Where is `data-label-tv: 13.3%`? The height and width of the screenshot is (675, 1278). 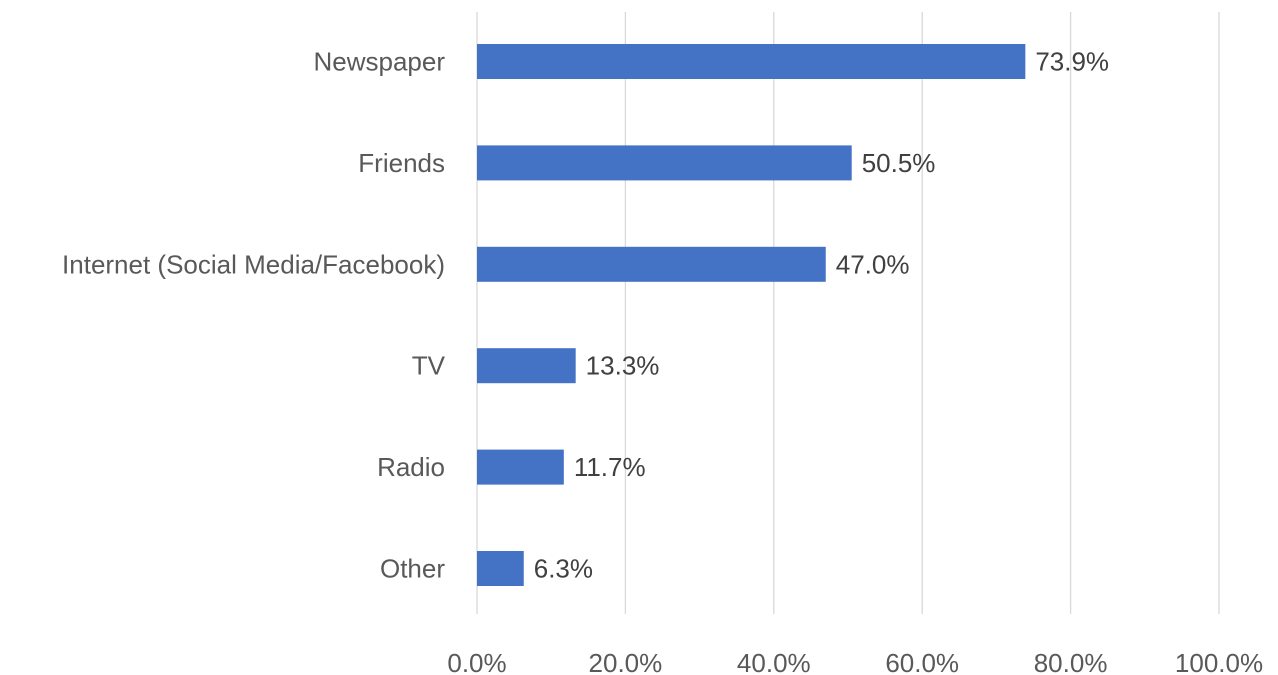
data-label-tv: 13.3% is located at coordinates (623, 366).